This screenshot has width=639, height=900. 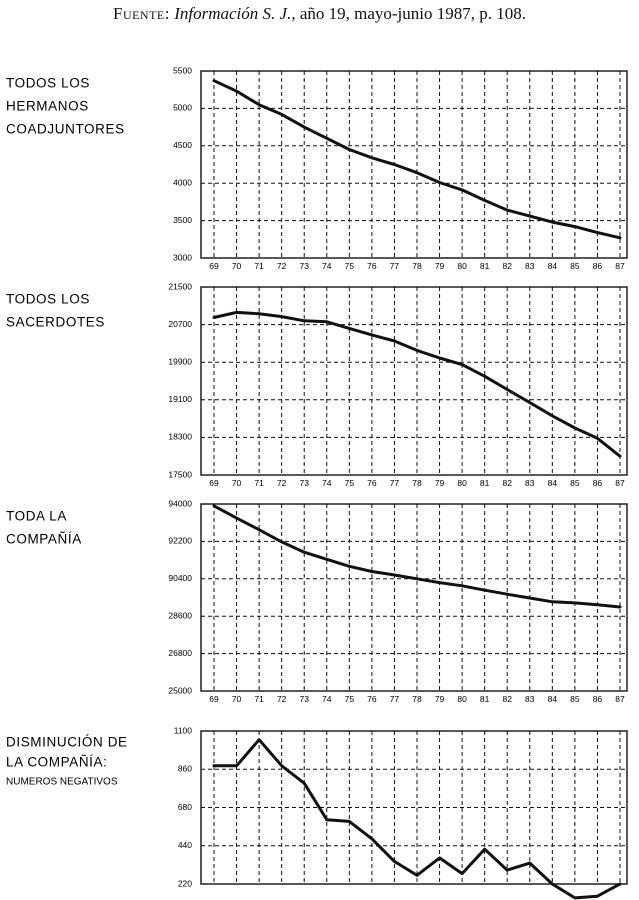 What do you see at coordinates (180, 437) in the screenshot?
I see `y-tick-label: 18300` at bounding box center [180, 437].